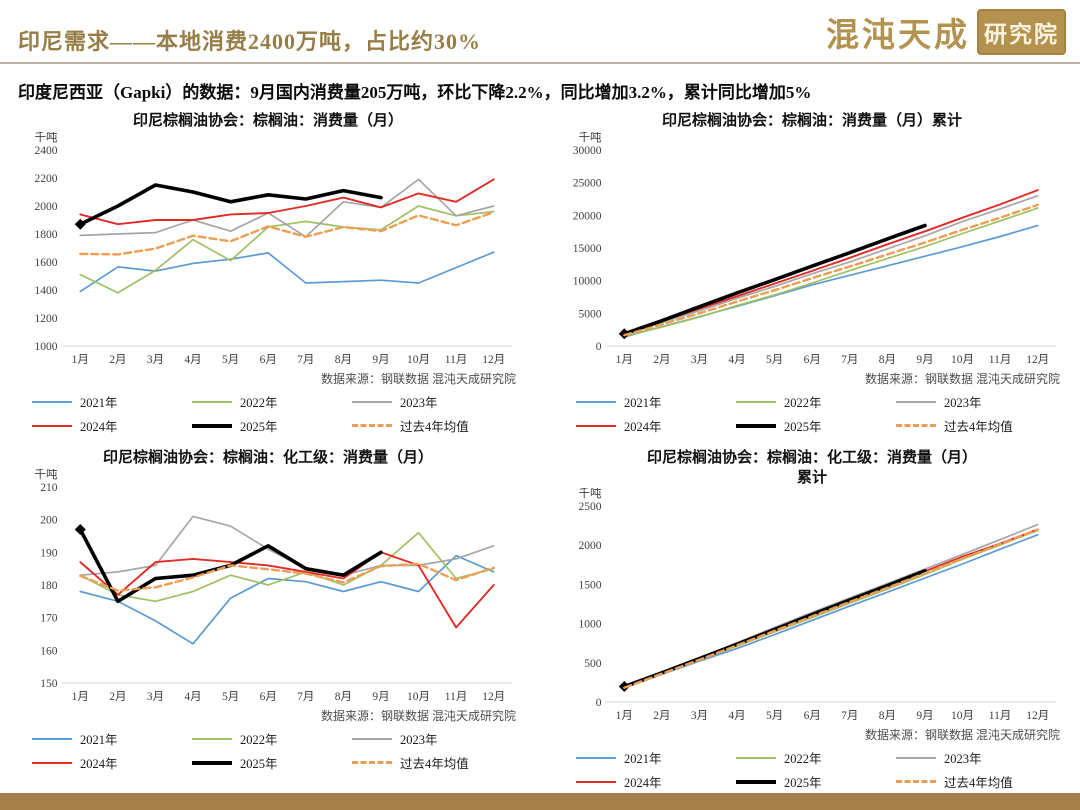 Image resolution: width=1080 pixels, height=810 pixels. I want to click on header: 印尼需求——本地消费2400万吨，占比约30% 混沌天成 研究院, so click(540, 32).